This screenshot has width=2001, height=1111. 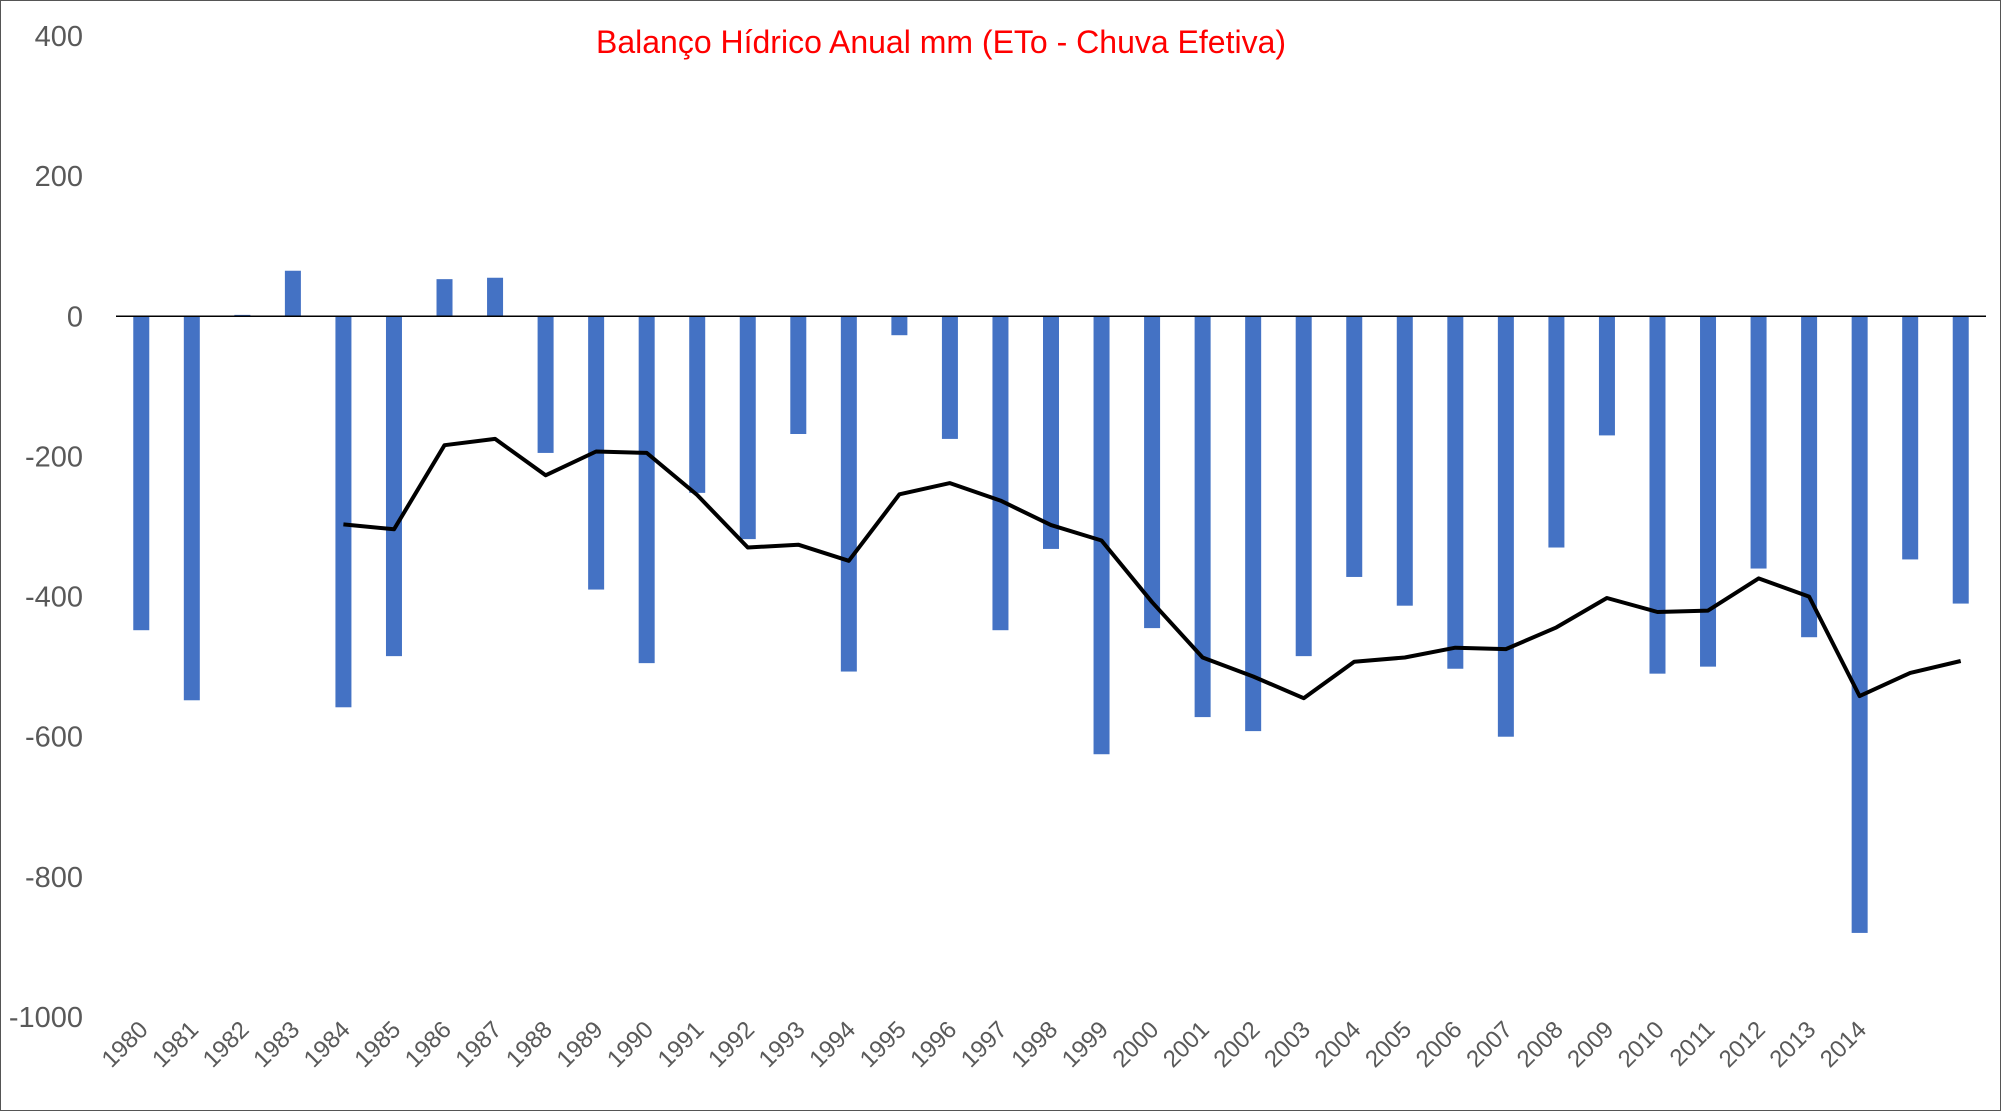 I want to click on x-tick-label: 1980, so click(x=125, y=1044).